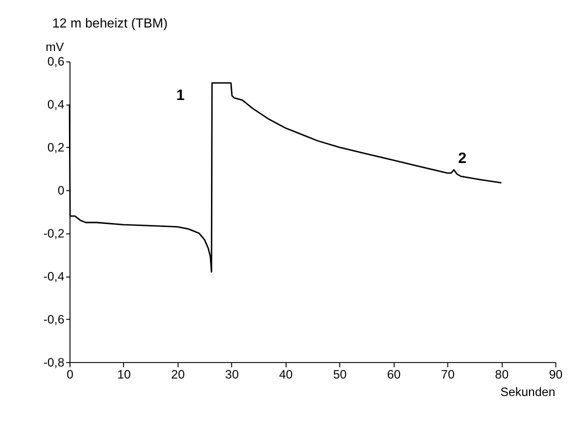  I want to click on x-tick-label: 80, so click(502, 375).